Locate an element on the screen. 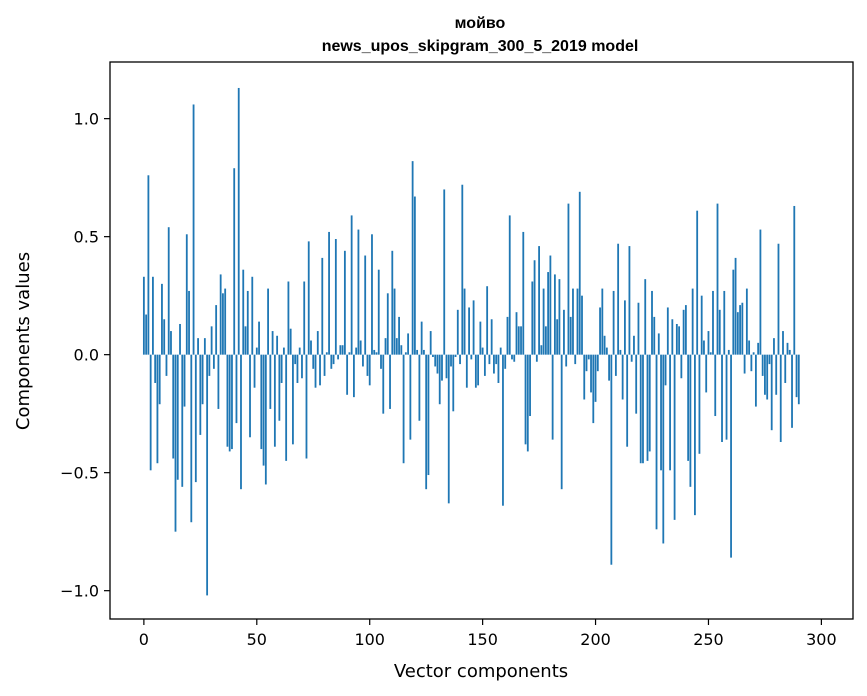 This screenshot has width=867, height=696. x-axis-ticks: 0 50 100 150 200 250 300 is located at coordinates (488, 634).